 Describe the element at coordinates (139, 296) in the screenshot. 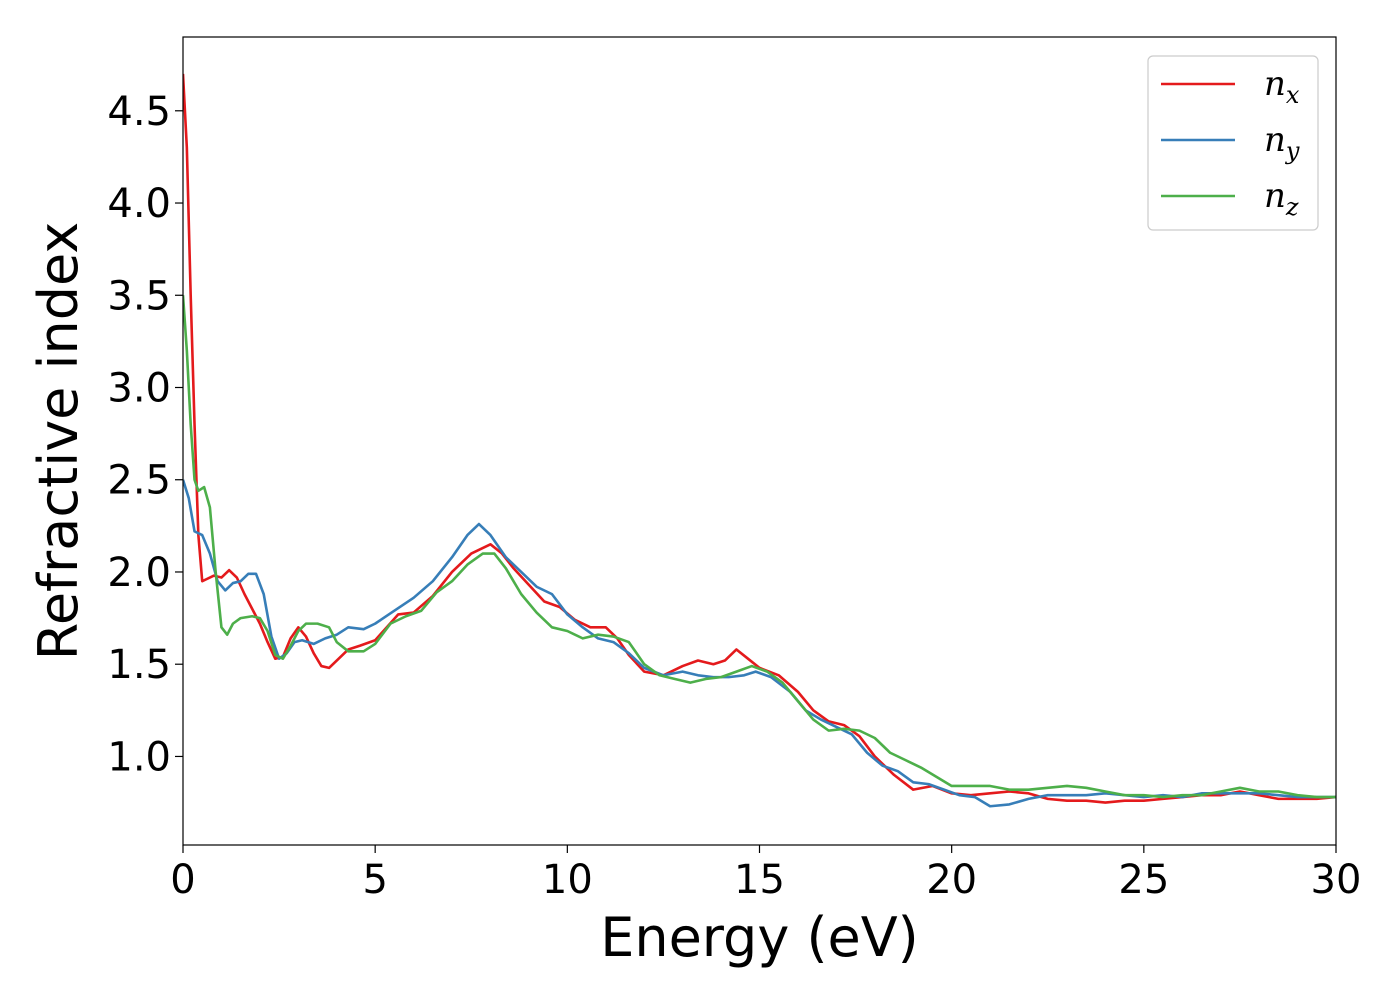

I see `y-tick-label: 3.5` at that location.